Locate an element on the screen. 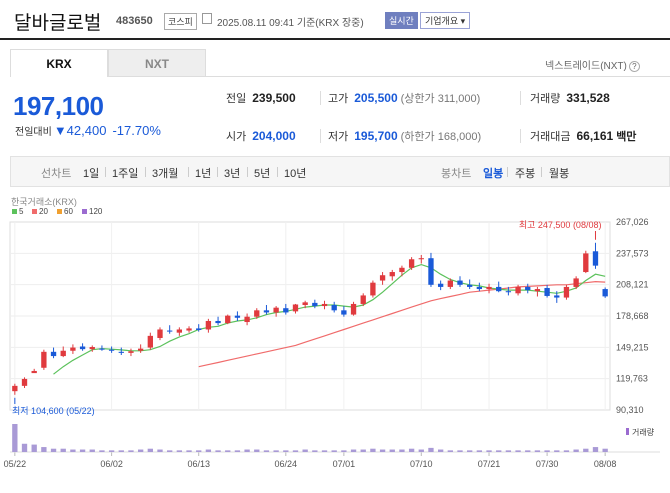 The width and height of the screenshot is (670, 493). nxt-link: 넥스트레이드(NXT)? is located at coordinates (592, 64).